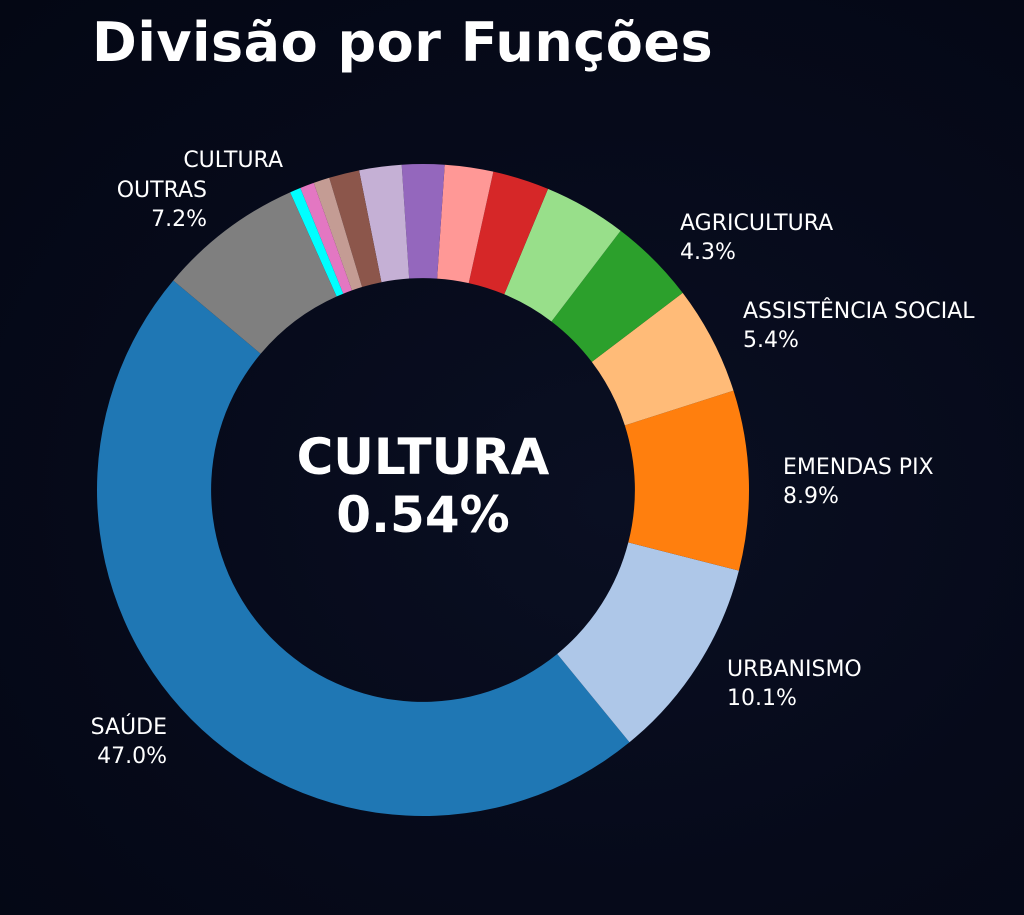 The width and height of the screenshot is (1024, 915). Describe the element at coordinates (757, 223) in the screenshot. I see `label-agricultura-name: AGRICULTURA` at that location.